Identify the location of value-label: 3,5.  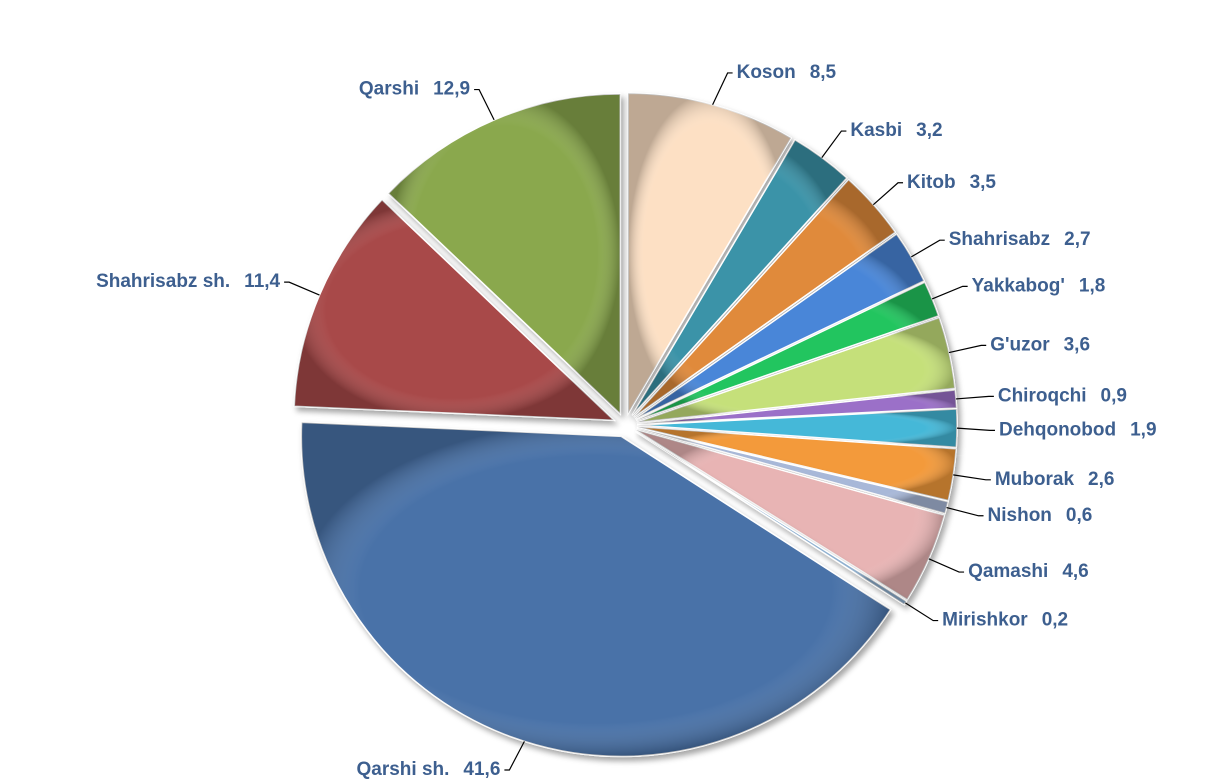
(983, 182).